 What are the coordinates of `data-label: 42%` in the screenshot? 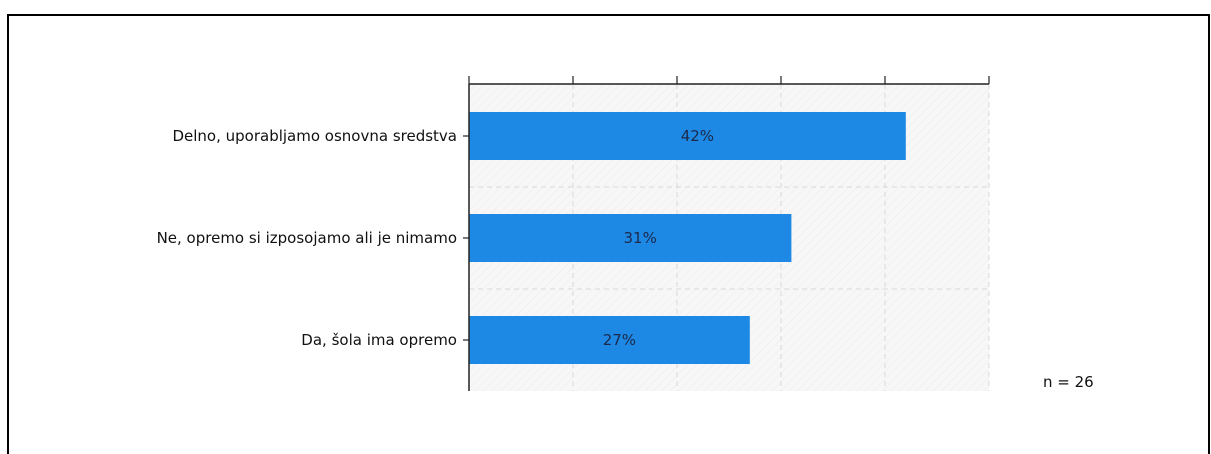 It's located at (697, 136).